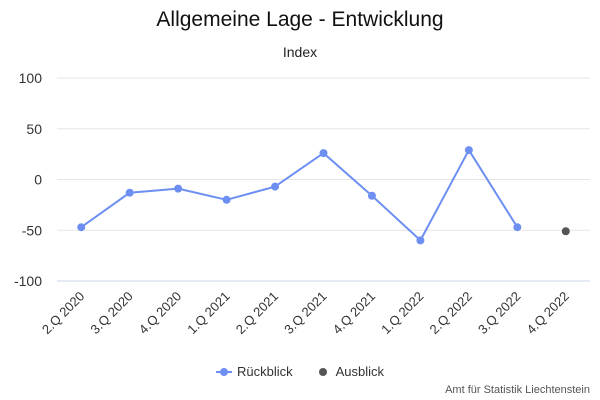 The height and width of the screenshot is (400, 600). What do you see at coordinates (517, 390) in the screenshot?
I see `credits: Amt für Statistik Liechtenstein` at bounding box center [517, 390].